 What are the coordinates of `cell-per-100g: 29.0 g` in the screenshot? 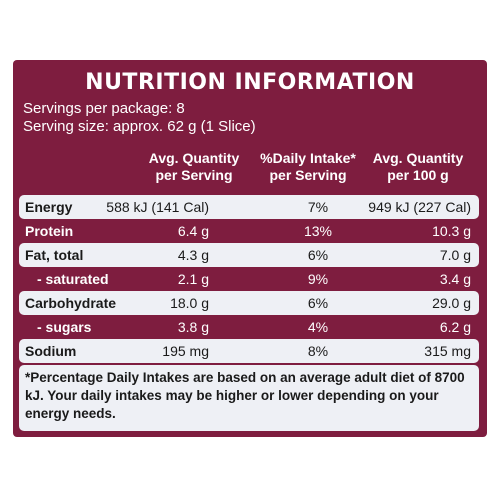 It's located at (451, 303).